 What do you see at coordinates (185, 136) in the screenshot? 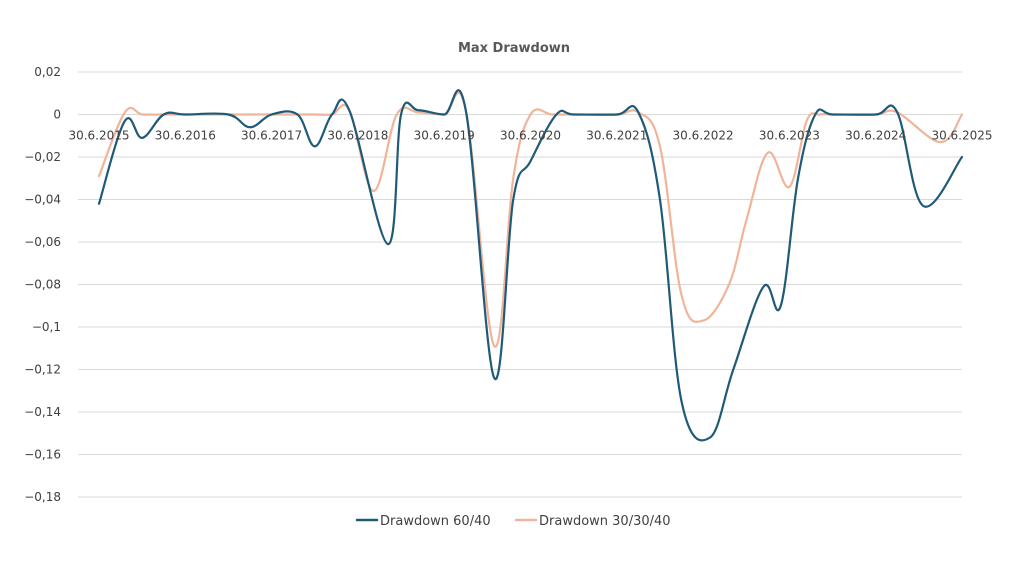
I see `x-tick-label: 30.6.2016` at bounding box center [185, 136].